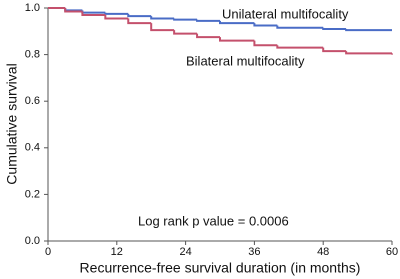 The height and width of the screenshot is (279, 400). Describe the element at coordinates (117, 252) in the screenshot. I see `x-tick-label: 12` at that location.